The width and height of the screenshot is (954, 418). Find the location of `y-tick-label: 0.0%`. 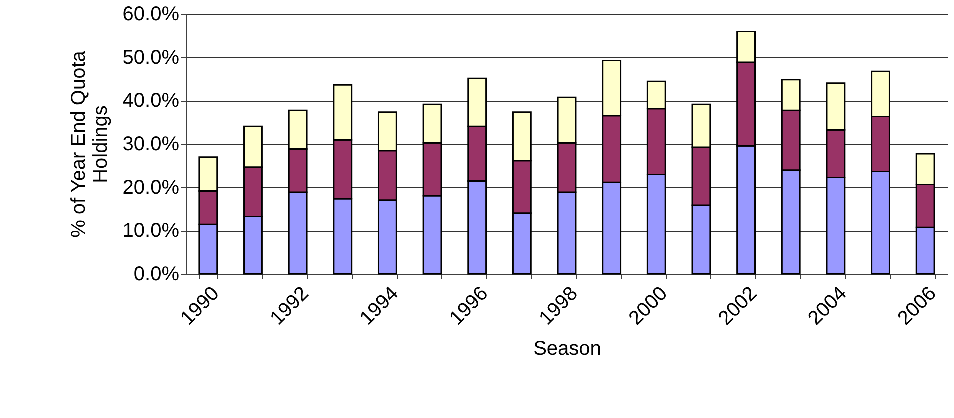

y-tick-label: 0.0% is located at coordinates (157, 275).